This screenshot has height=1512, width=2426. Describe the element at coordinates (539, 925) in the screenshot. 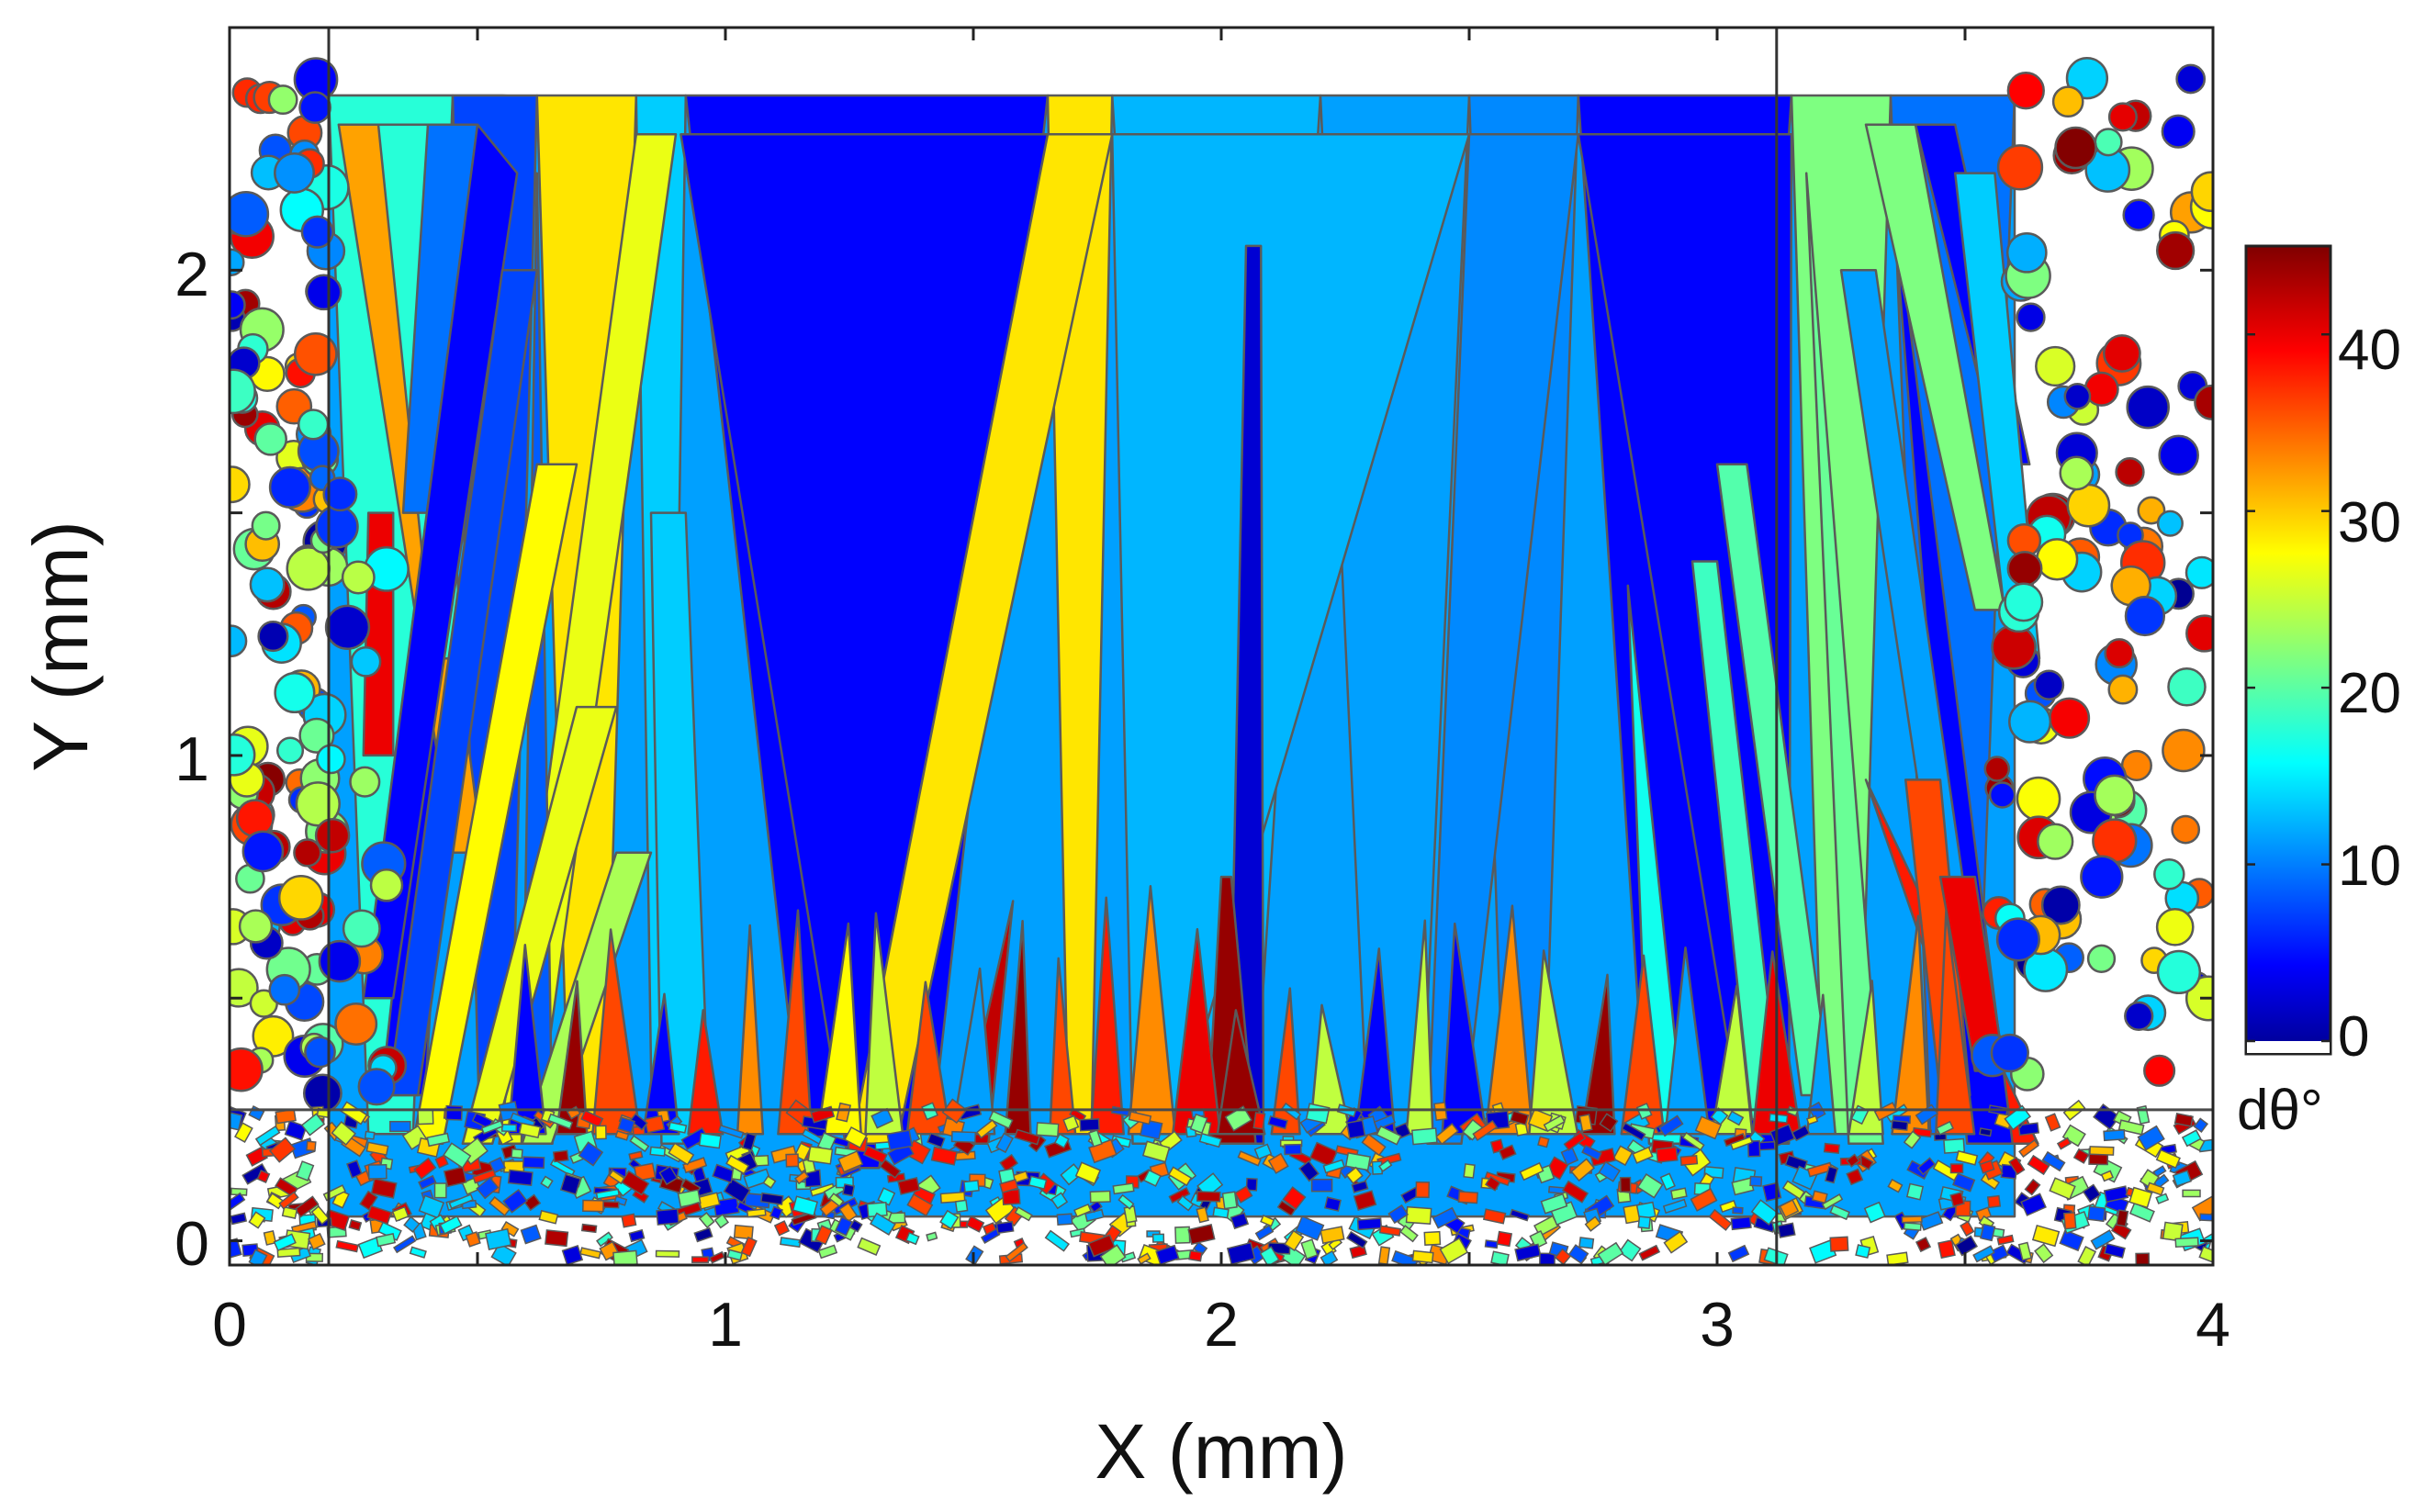

I see `grain-sliver` at that location.